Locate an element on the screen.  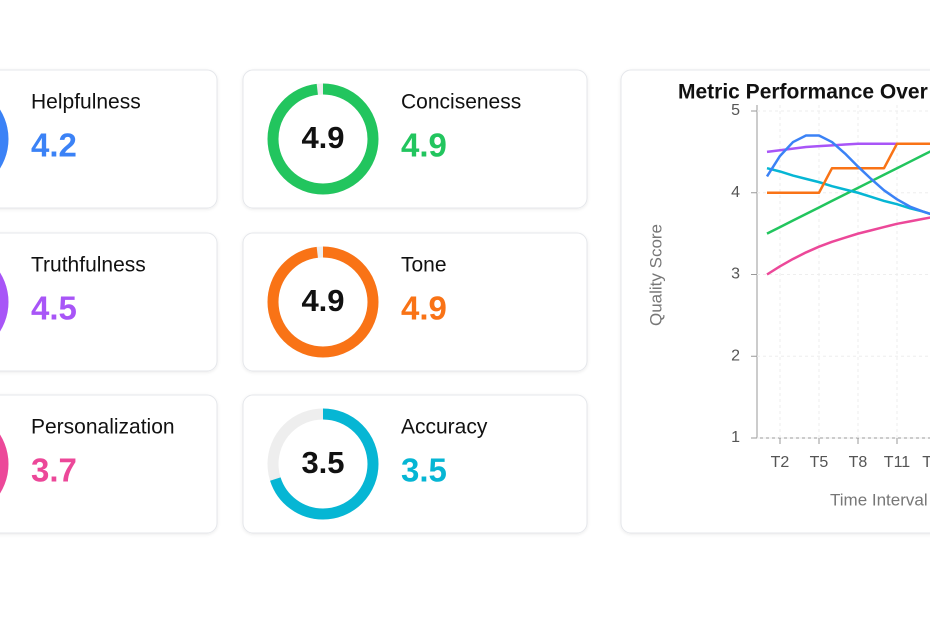
metric-value: 3.5 is located at coordinates (424, 470).